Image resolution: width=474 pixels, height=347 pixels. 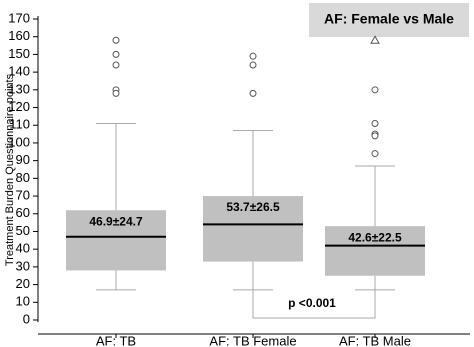 I want to click on extreme-outlier, so click(x=375, y=39).